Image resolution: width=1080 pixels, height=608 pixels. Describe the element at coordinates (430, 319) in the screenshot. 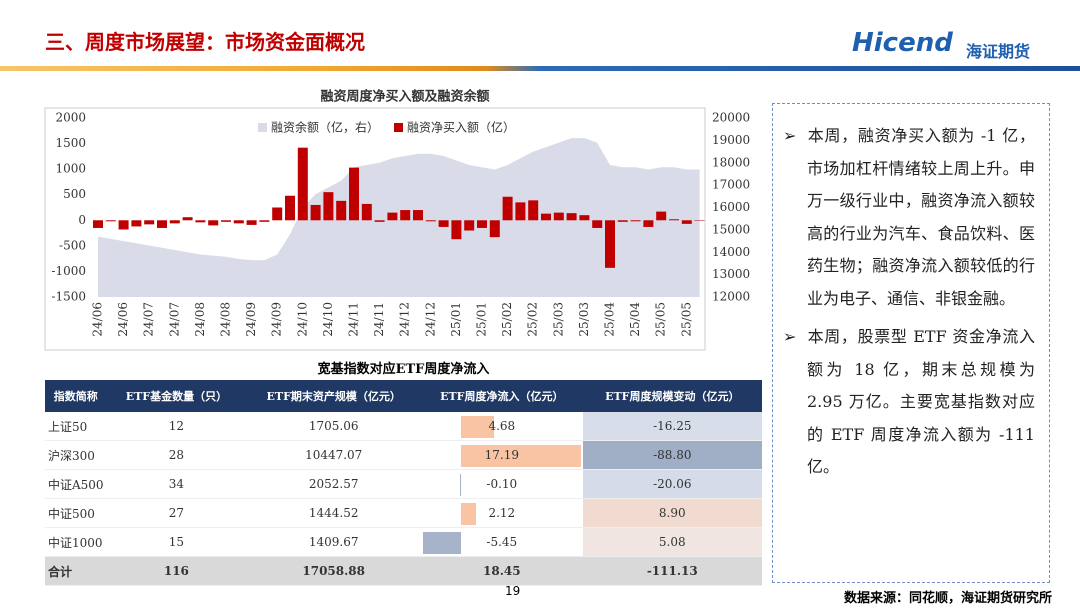

I see `x-tick-label: 24/12` at that location.